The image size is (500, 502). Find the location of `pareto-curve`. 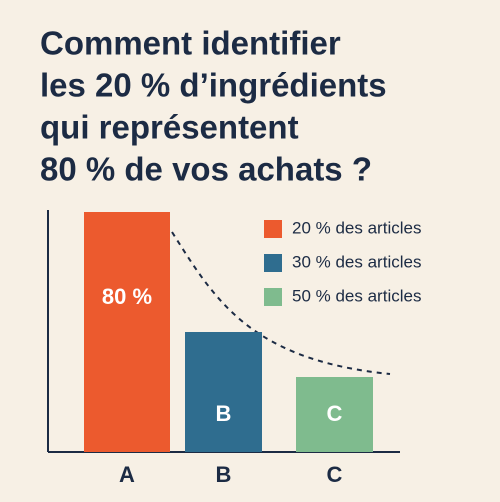

pareto-curve is located at coordinates (281, 303).